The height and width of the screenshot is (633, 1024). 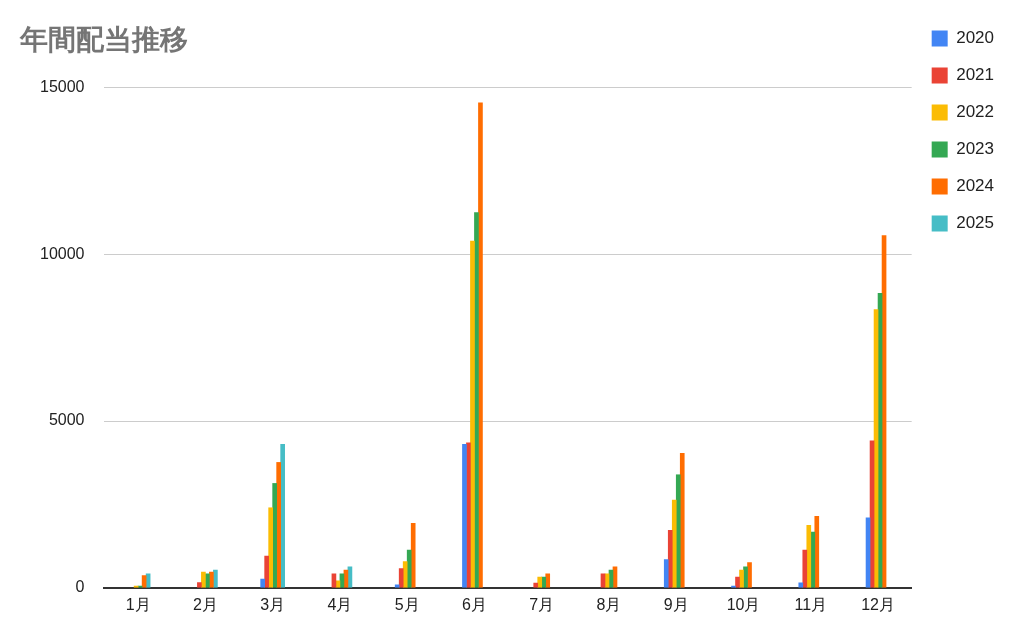 I want to click on x-tick-label: 6月, so click(x=474, y=604).